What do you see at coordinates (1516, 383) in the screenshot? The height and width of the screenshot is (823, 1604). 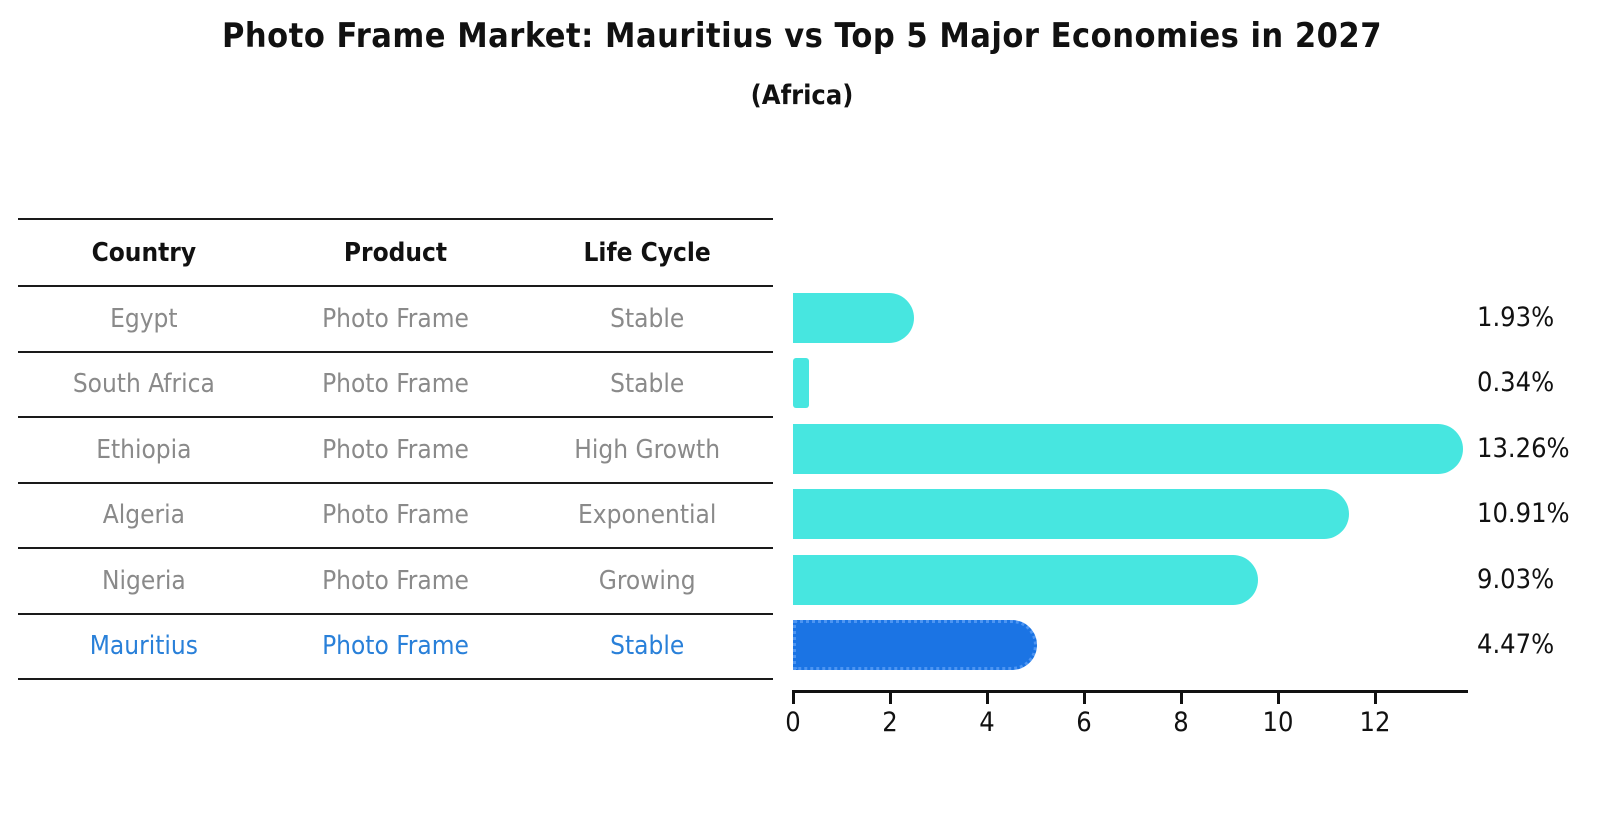 I see `value-label: 0.34%` at bounding box center [1516, 383].